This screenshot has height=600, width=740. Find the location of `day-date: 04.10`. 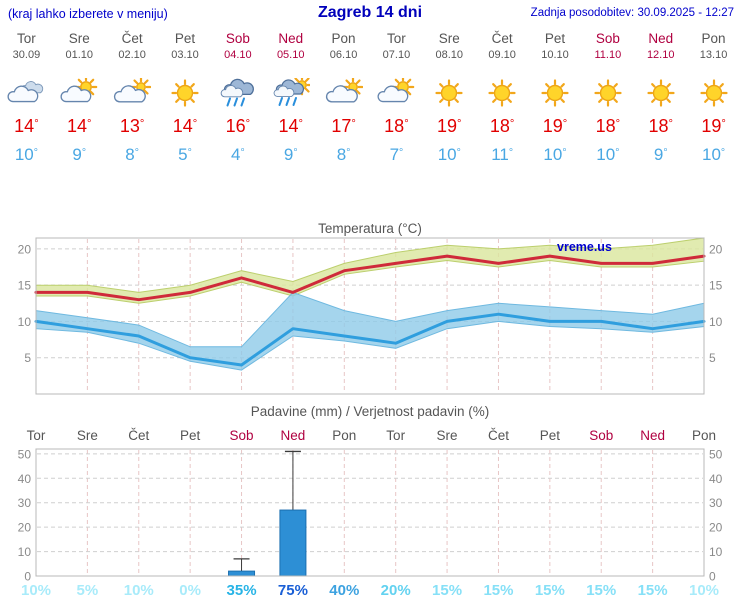

day-date: 04.10 is located at coordinates (238, 54).